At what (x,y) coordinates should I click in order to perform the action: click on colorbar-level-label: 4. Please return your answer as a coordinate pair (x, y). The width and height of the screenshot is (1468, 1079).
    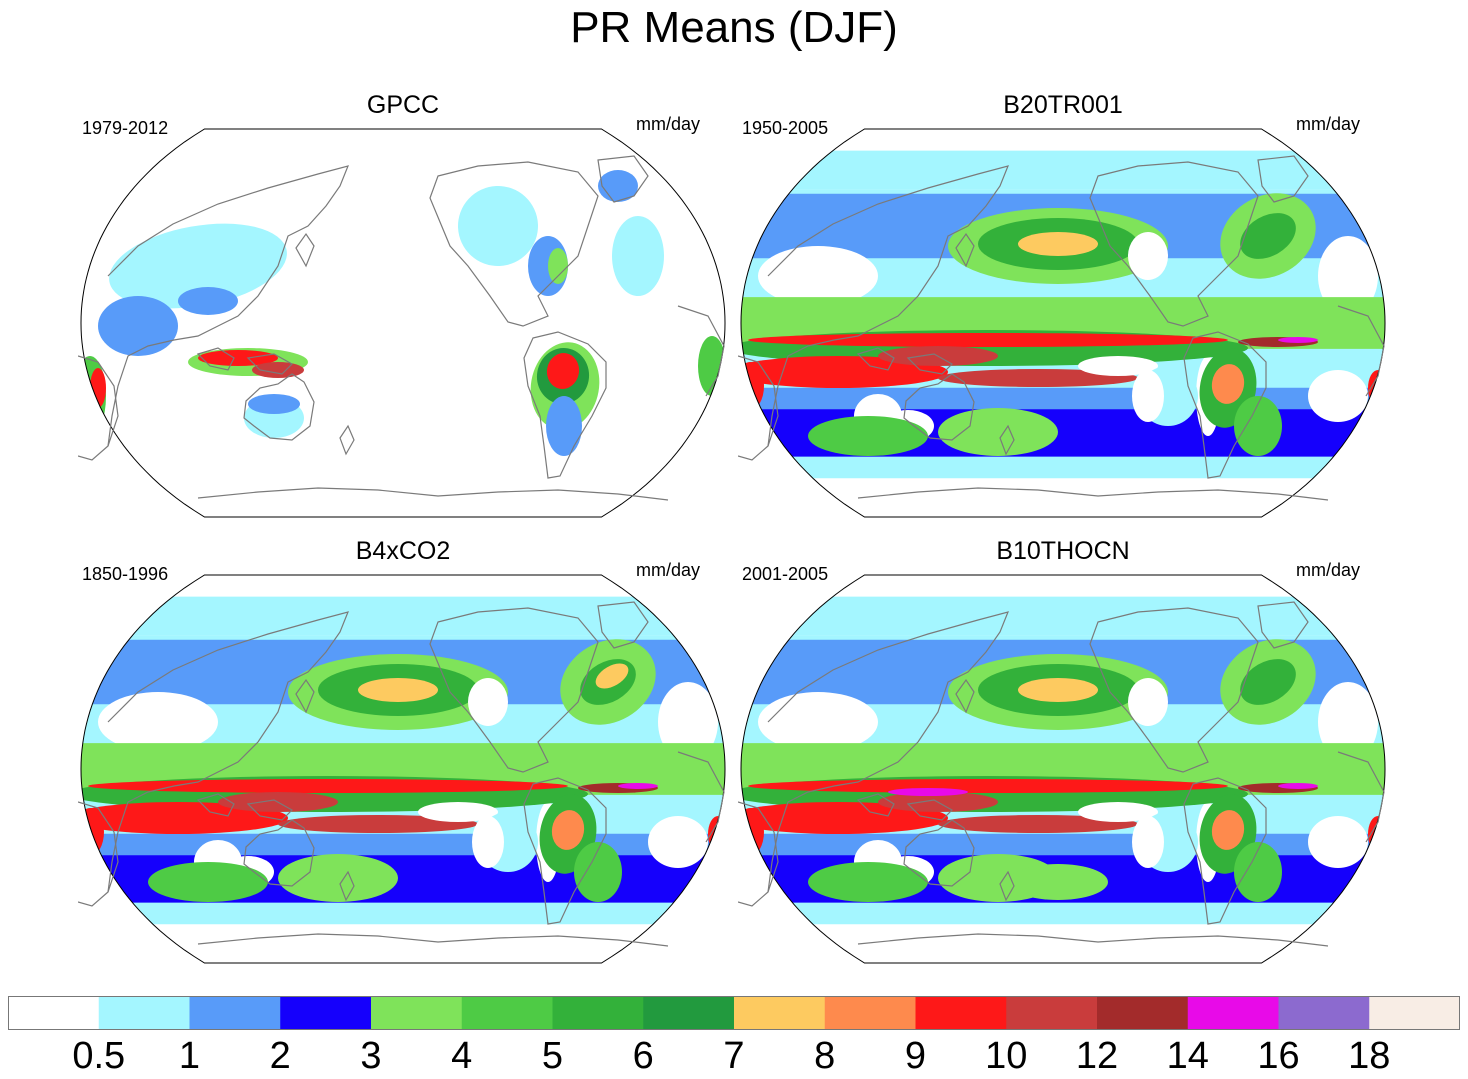
    Looking at the image, I should click on (462, 1056).